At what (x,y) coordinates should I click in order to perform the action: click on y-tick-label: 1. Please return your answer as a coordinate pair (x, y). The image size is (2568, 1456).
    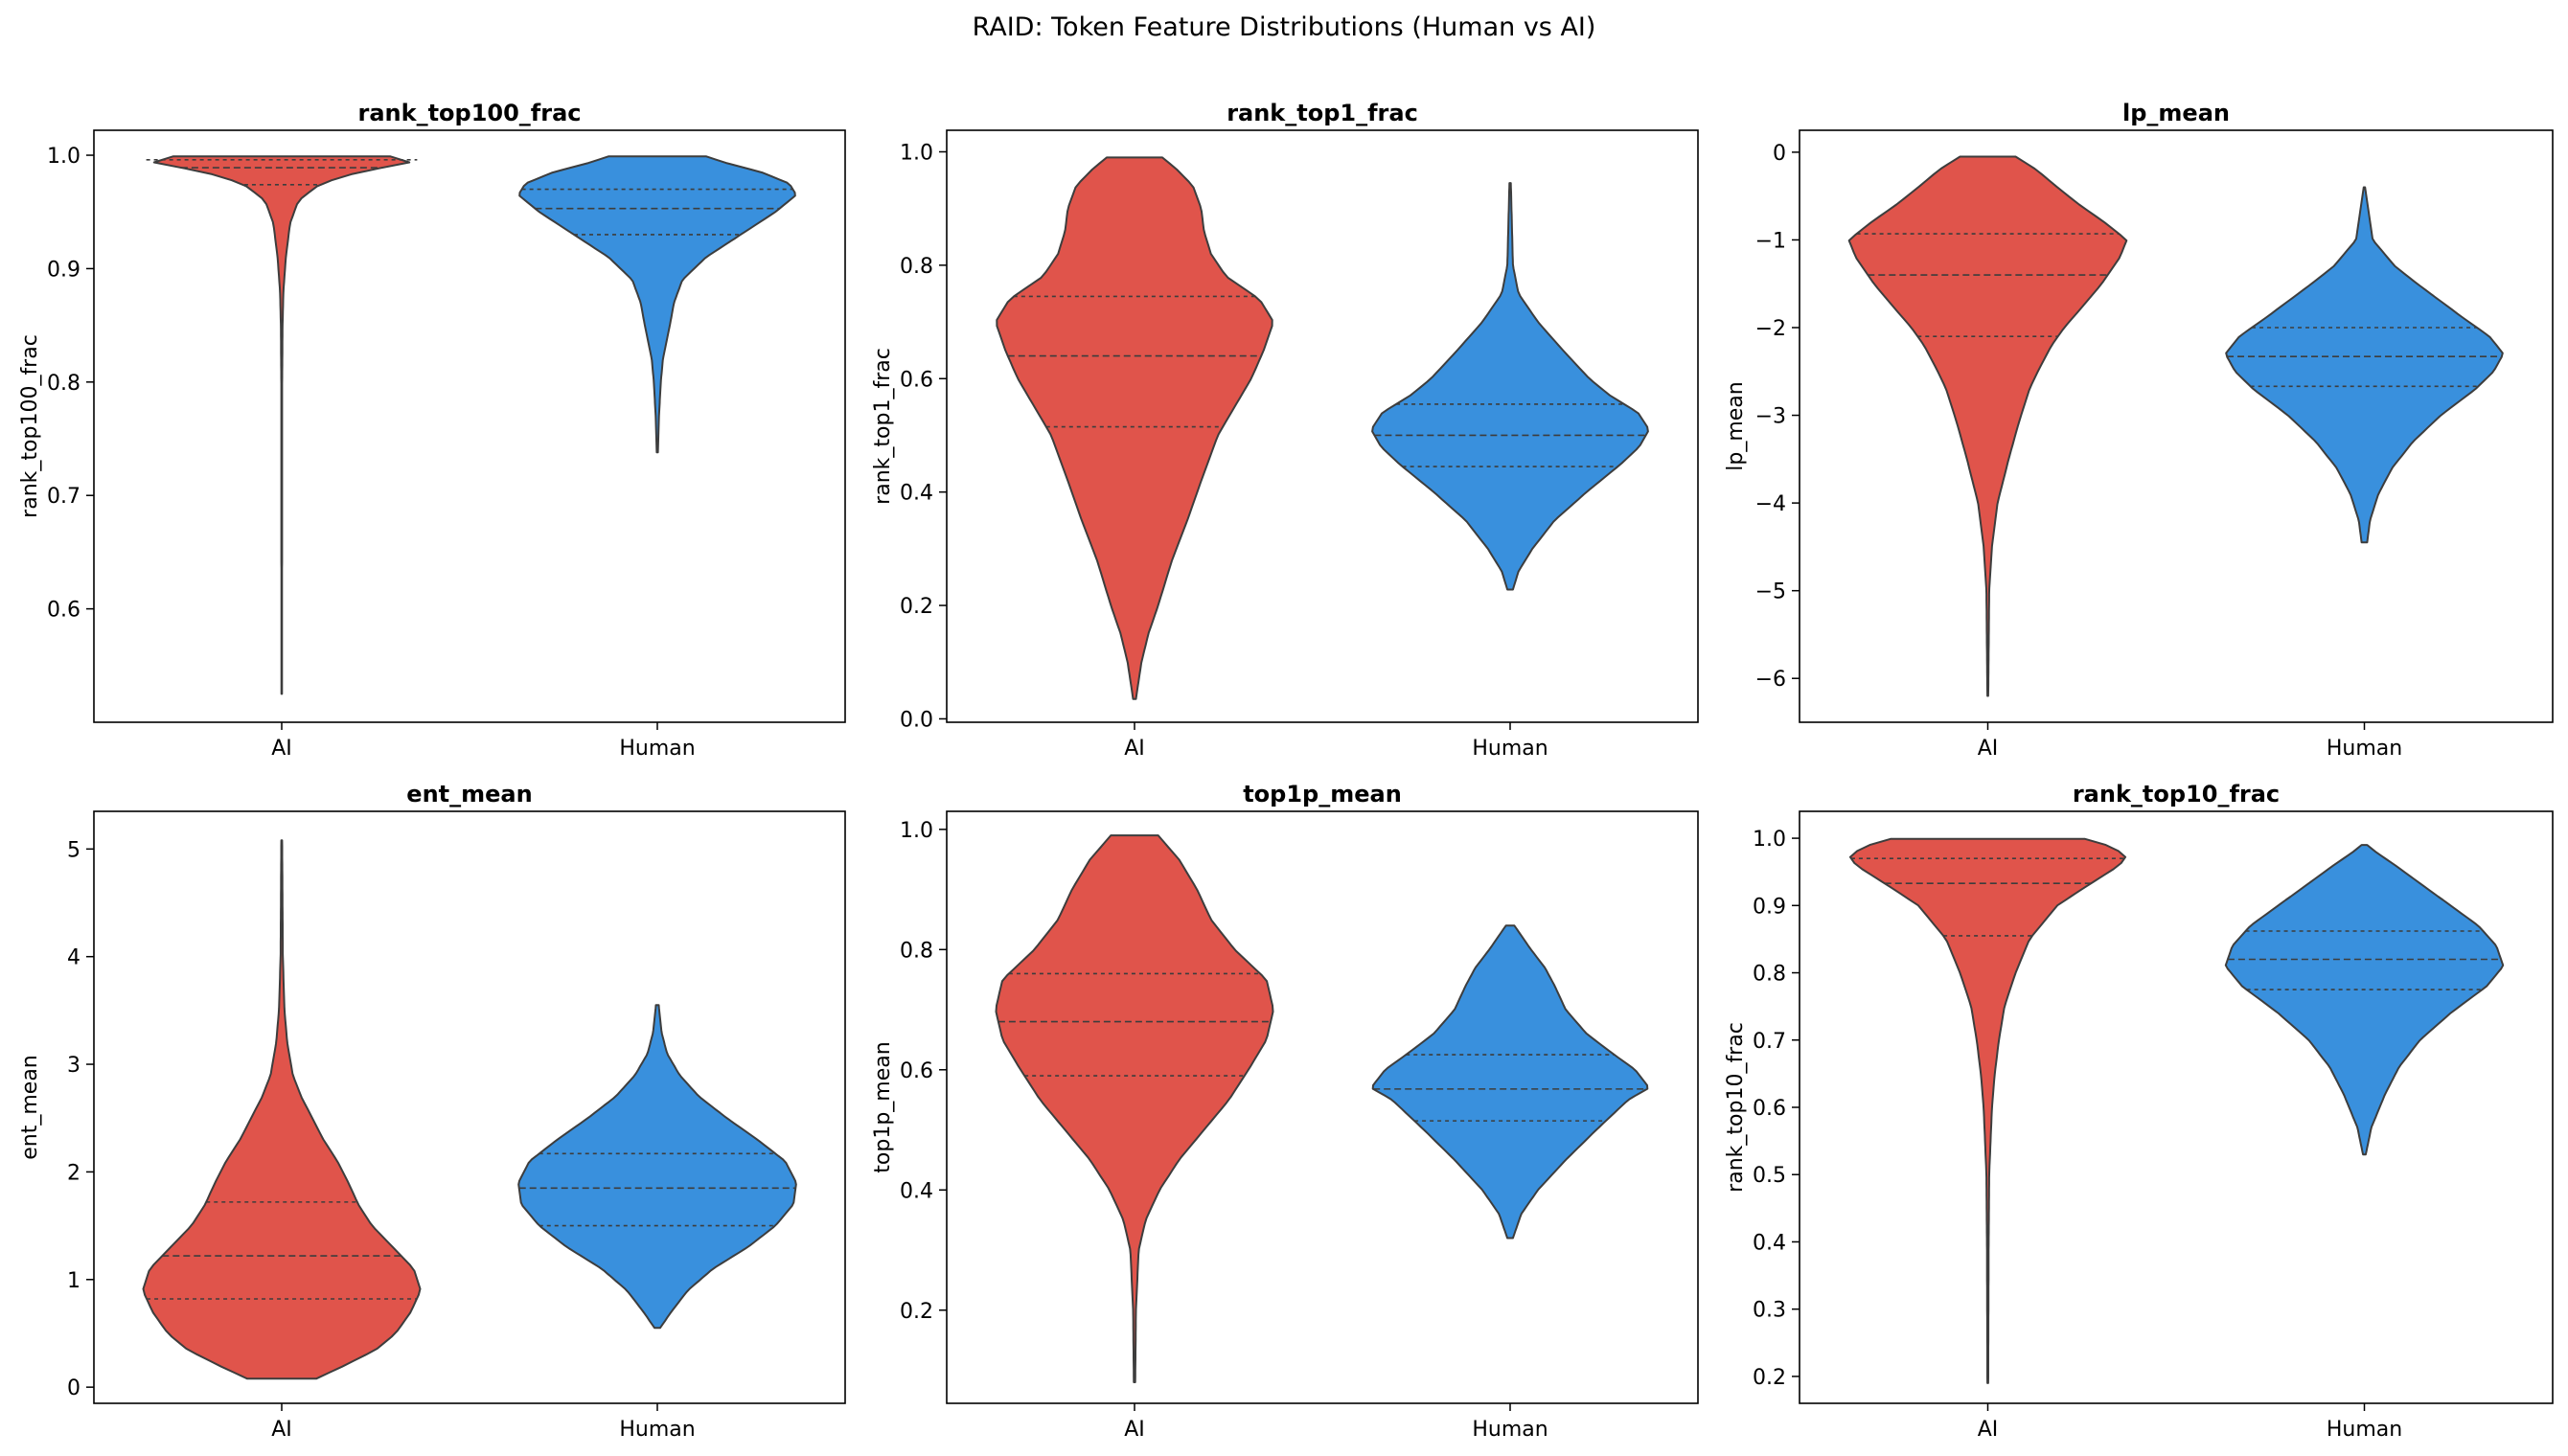
    Looking at the image, I should click on (74, 1281).